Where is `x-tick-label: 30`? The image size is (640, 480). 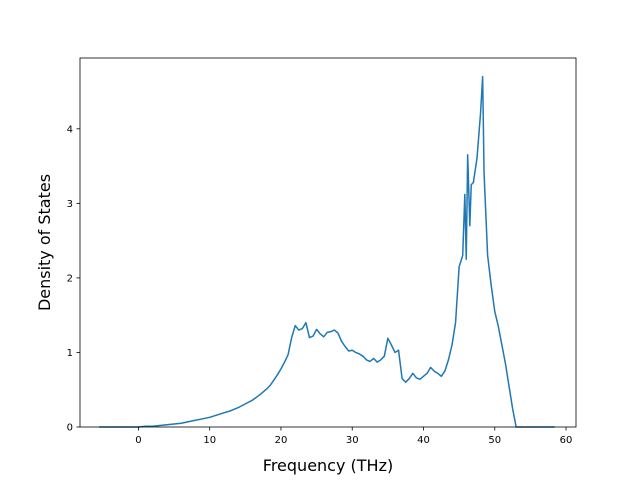
x-tick-label: 30 is located at coordinates (352, 440).